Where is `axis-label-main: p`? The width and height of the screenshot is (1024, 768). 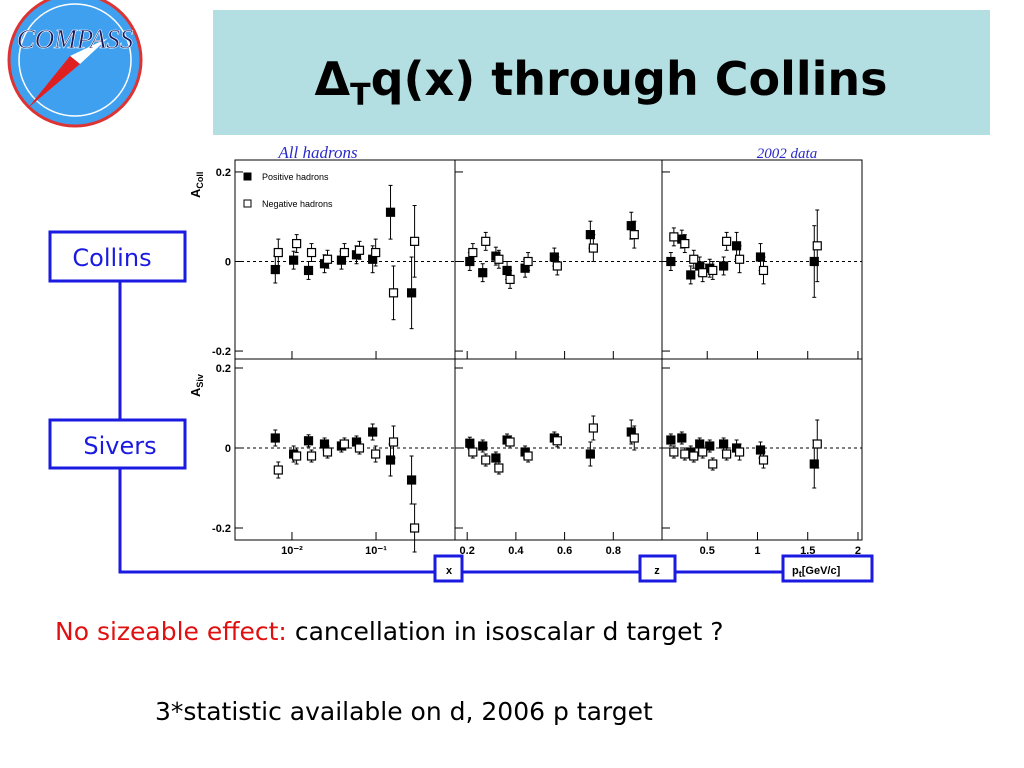
axis-label-main: p is located at coordinates (795, 571).